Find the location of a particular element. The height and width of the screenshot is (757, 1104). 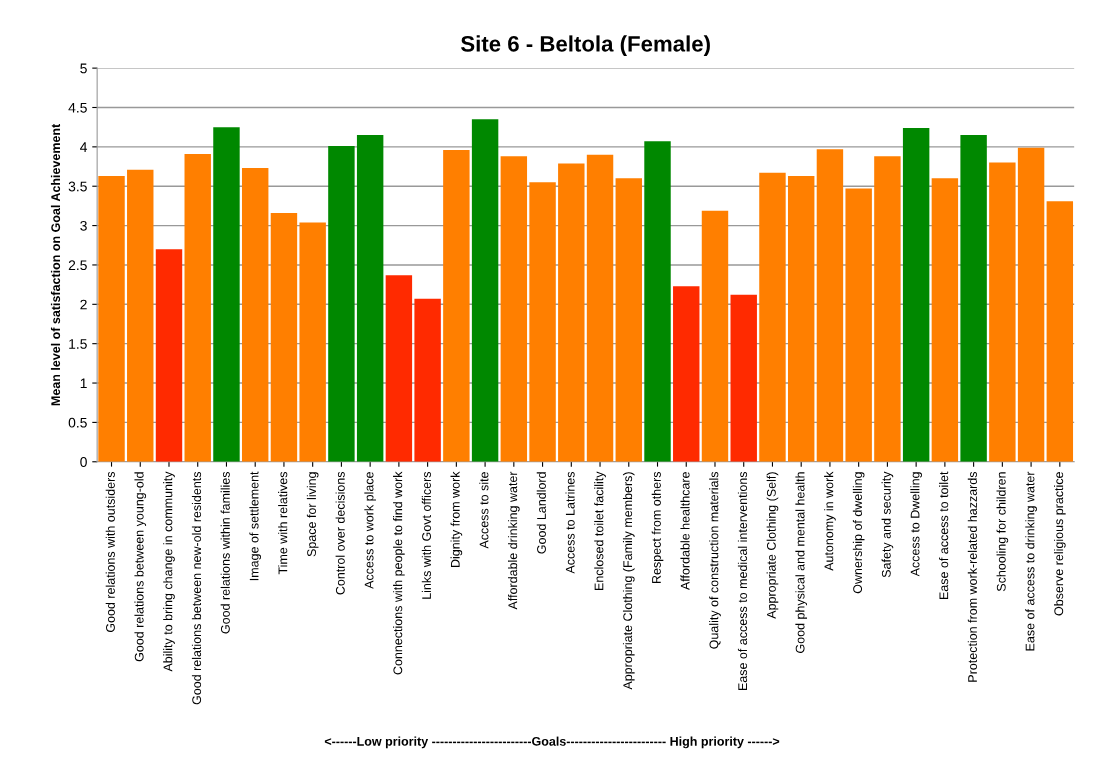

x-tick-label: Access to work place is located at coordinates (370, 530).